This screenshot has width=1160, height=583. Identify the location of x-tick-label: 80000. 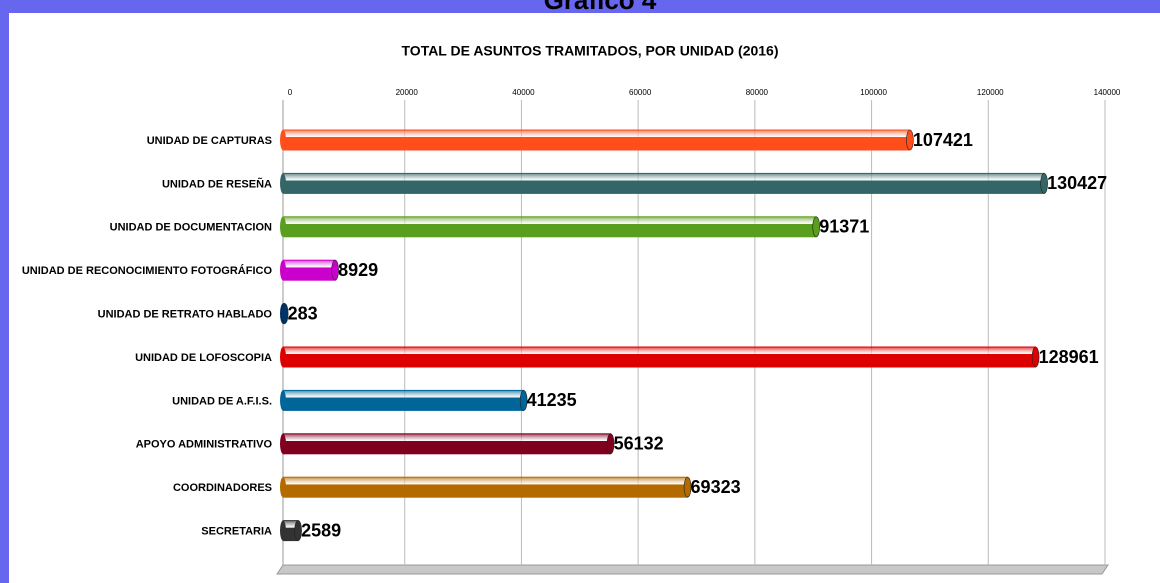
(757, 92).